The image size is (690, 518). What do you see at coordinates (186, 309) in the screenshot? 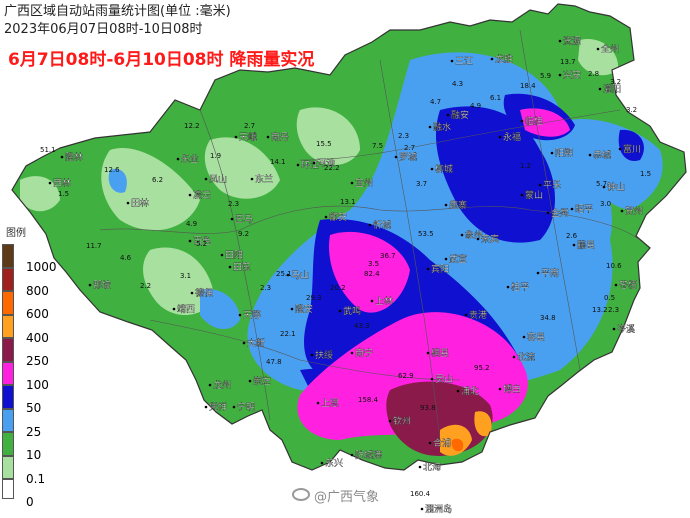
I see `city-label: 靖西` at bounding box center [186, 309].